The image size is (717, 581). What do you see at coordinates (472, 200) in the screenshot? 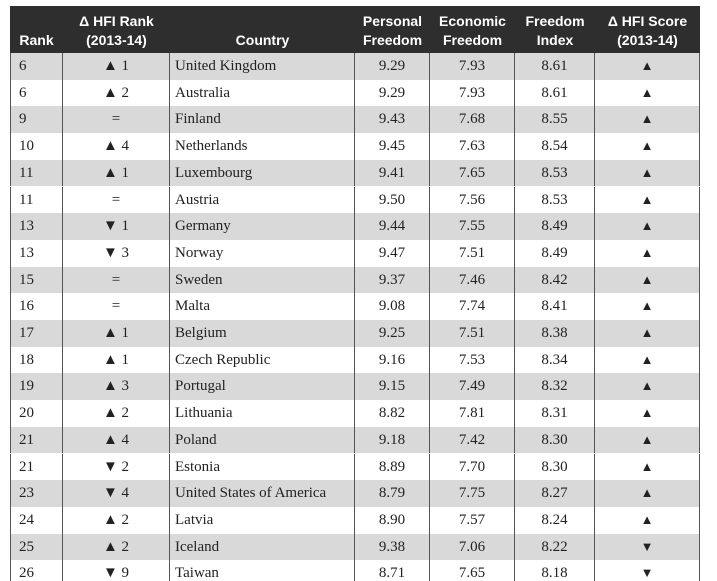
I see `table-cell: 7.56` at bounding box center [472, 200].